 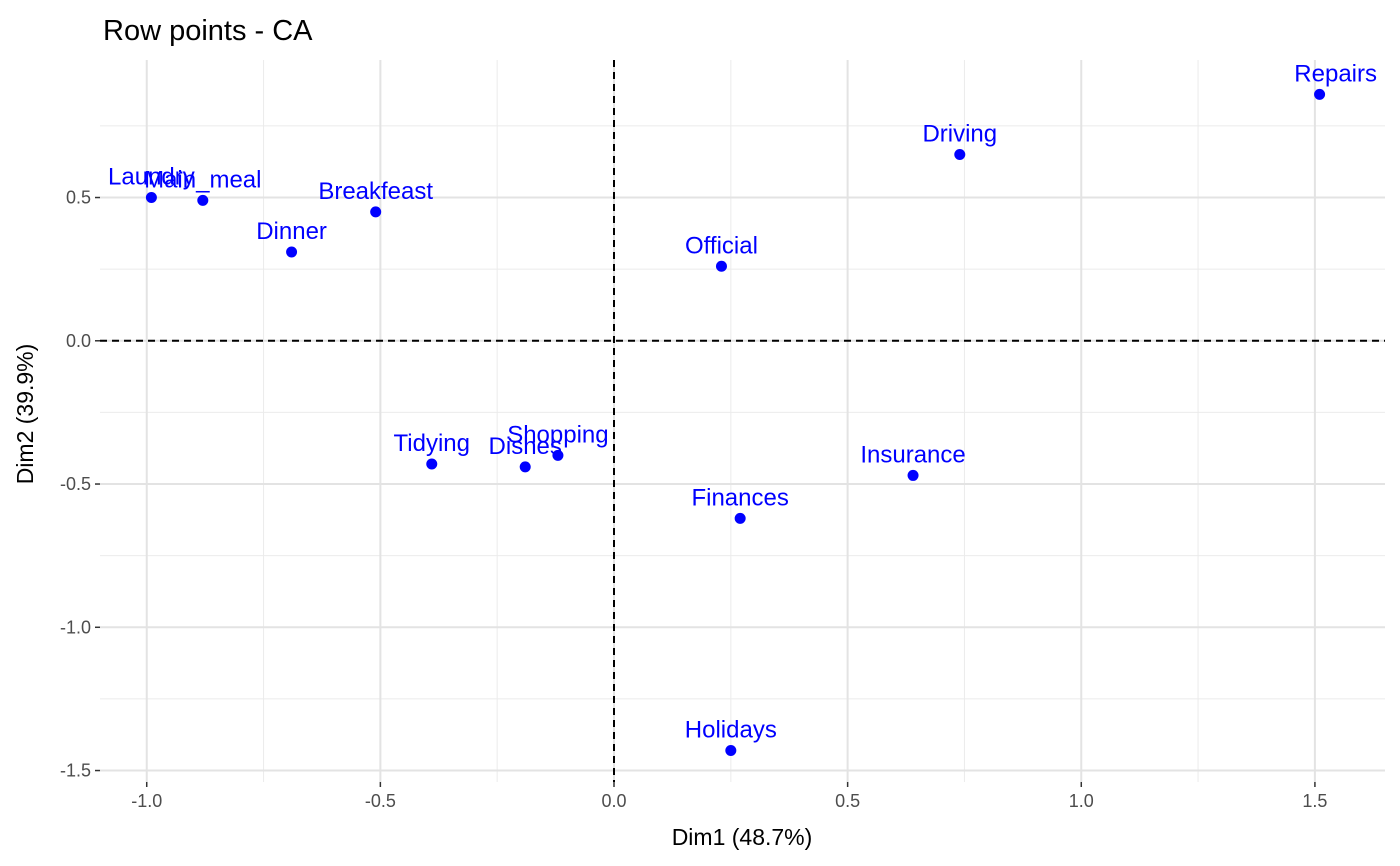 I want to click on point-label: Tidying, so click(x=432, y=443).